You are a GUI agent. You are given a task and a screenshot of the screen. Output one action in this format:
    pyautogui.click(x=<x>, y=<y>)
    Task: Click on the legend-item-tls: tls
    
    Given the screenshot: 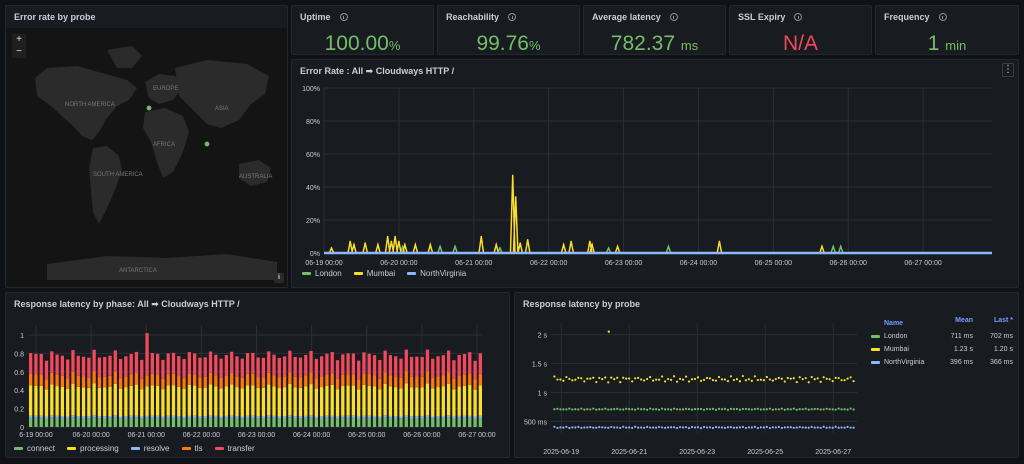 What is the action you would take?
    pyautogui.click(x=192, y=448)
    